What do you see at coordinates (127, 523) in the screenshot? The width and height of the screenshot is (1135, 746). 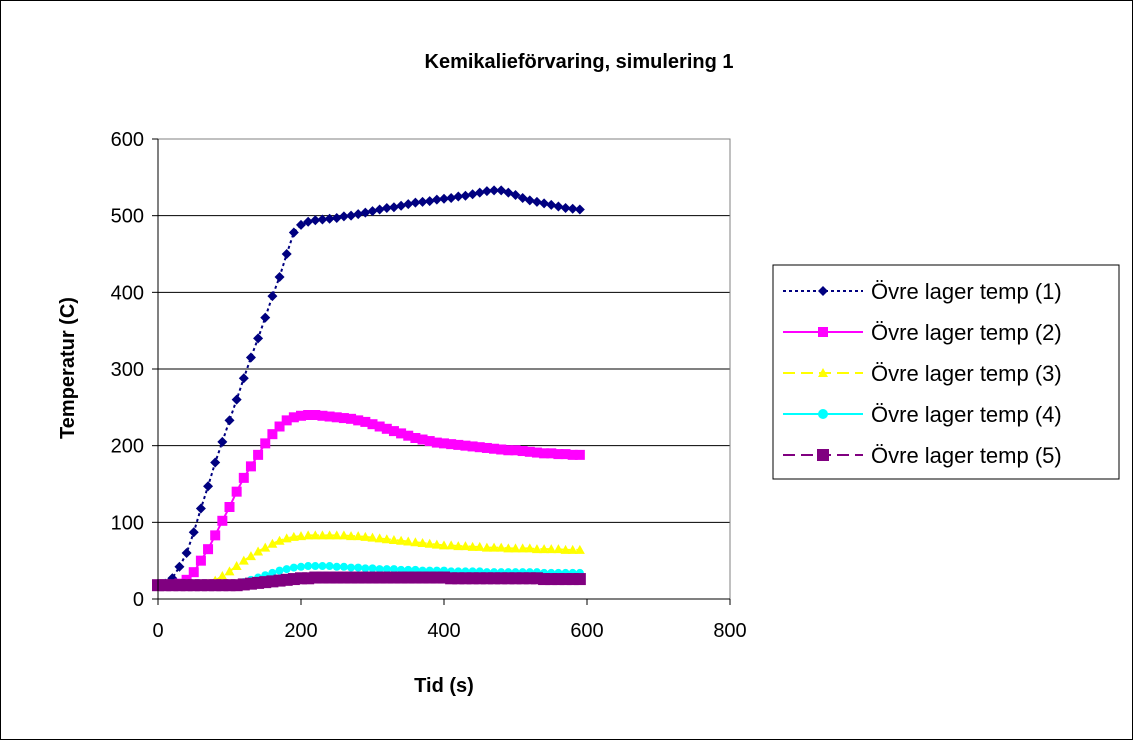 I see `y-tick-label: 100` at bounding box center [127, 523].